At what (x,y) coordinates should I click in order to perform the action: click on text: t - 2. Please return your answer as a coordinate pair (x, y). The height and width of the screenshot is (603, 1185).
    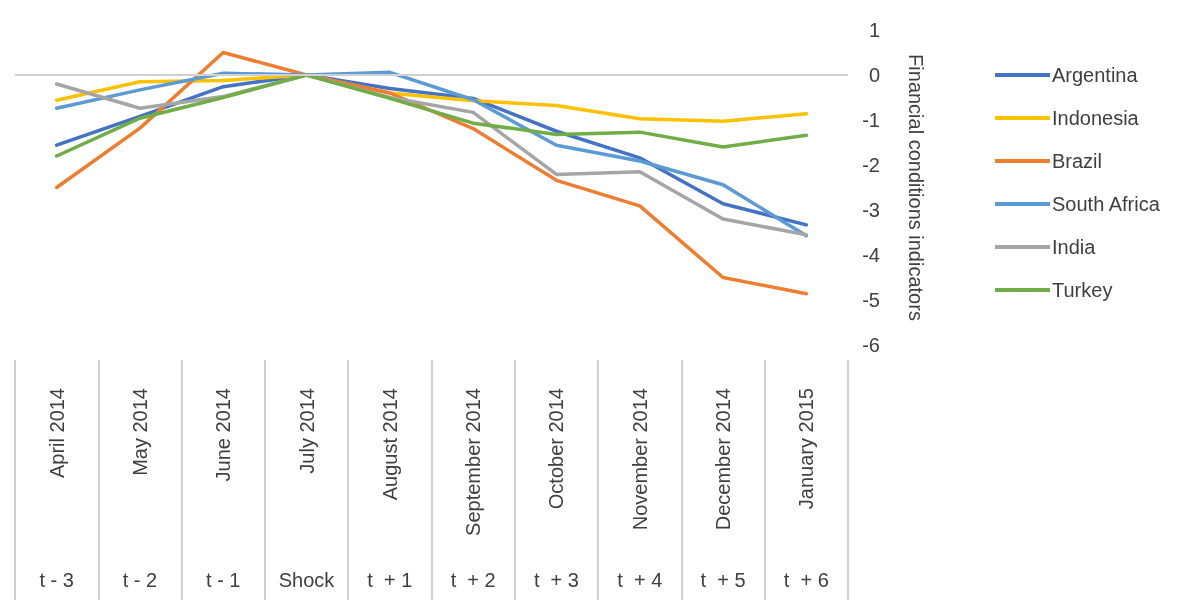
    Looking at the image, I should click on (140, 580).